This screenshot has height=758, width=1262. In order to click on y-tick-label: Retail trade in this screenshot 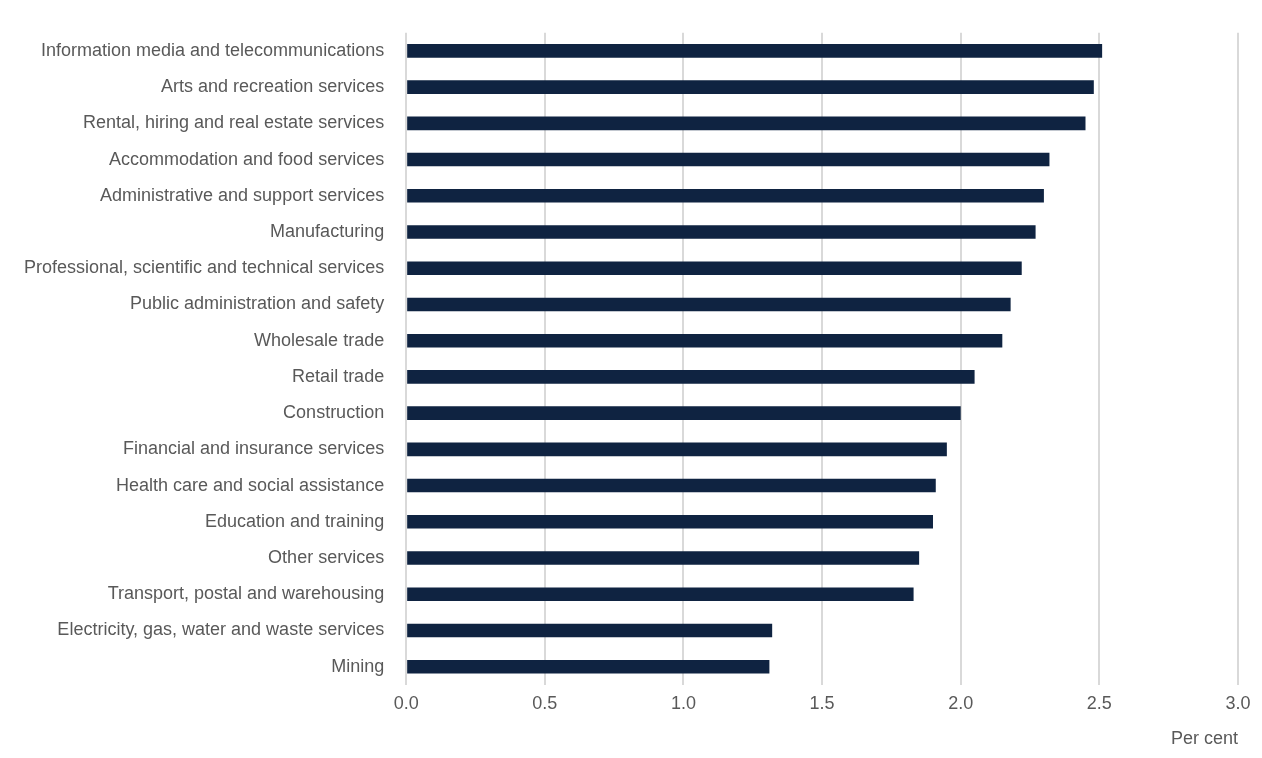, I will do `click(338, 375)`.